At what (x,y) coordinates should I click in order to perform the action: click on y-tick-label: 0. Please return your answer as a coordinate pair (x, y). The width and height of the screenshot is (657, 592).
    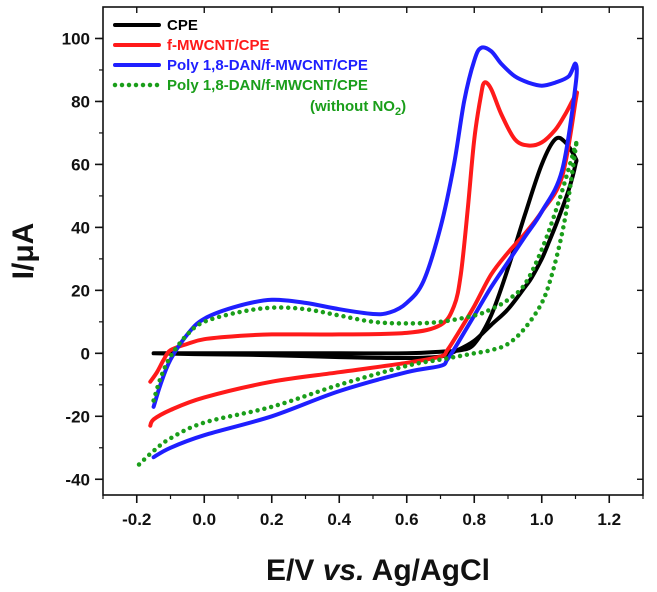
    Looking at the image, I should click on (85, 353).